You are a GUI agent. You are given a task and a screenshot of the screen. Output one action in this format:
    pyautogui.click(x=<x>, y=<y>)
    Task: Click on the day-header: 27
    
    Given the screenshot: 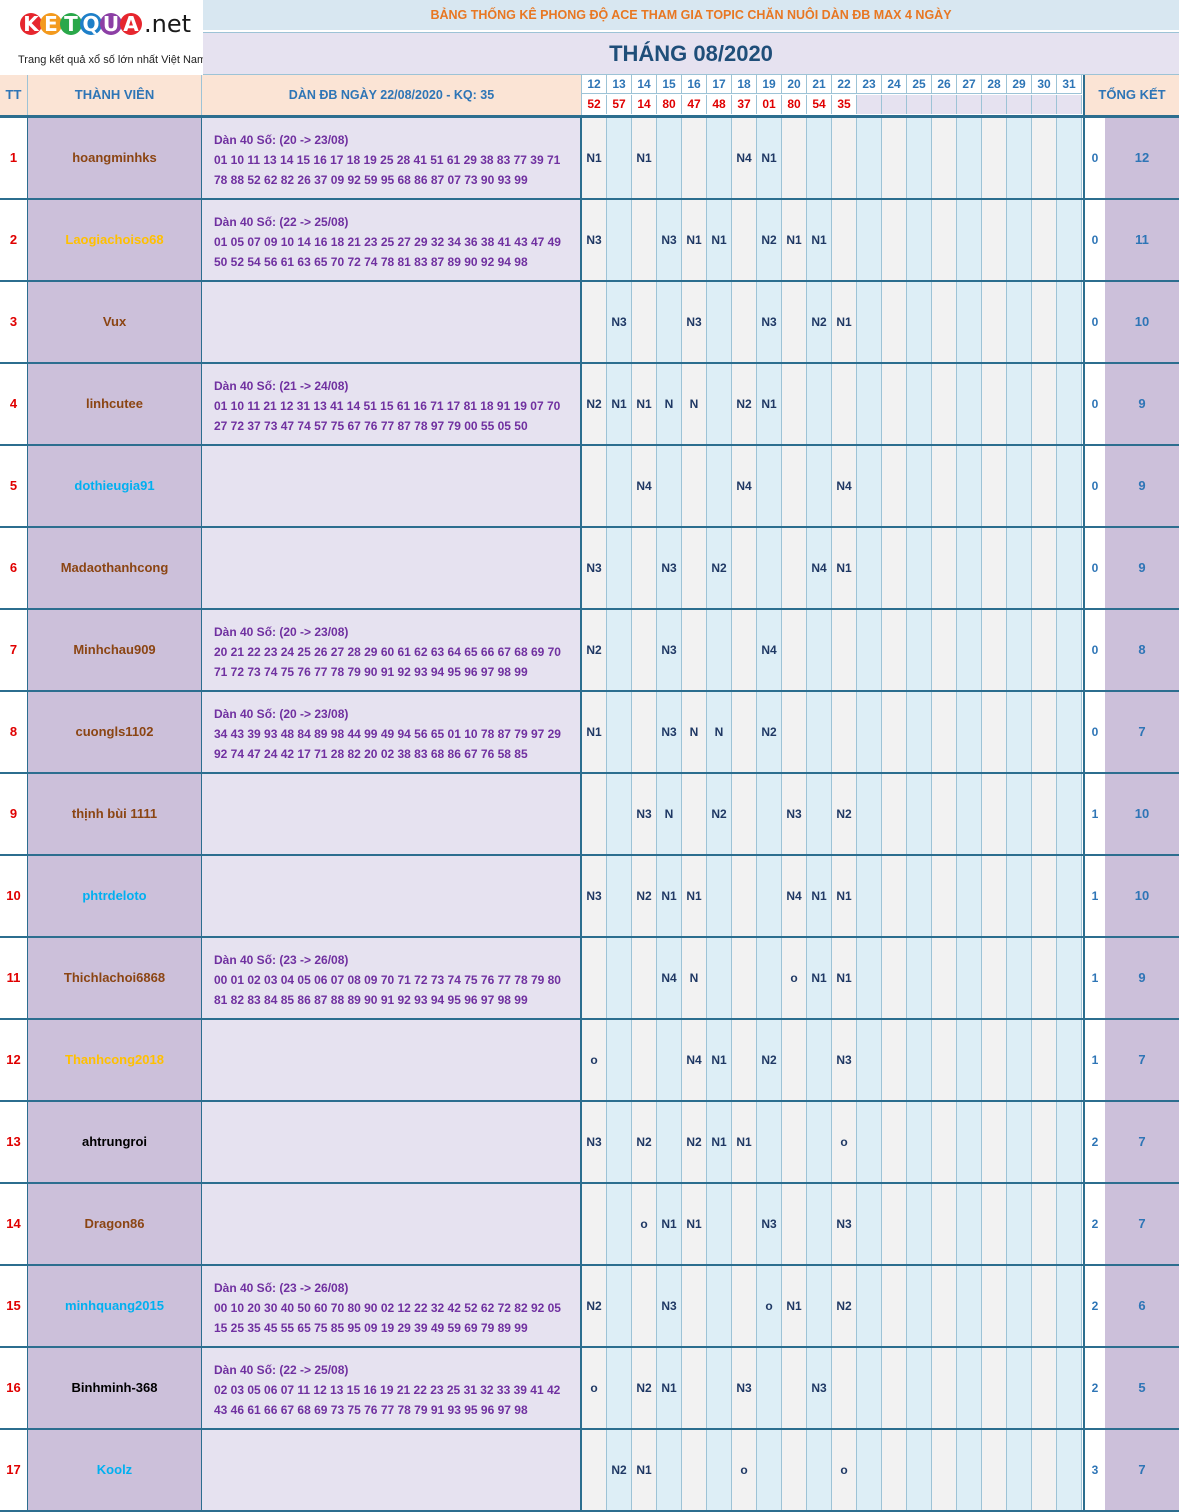 What is the action you would take?
    pyautogui.click(x=969, y=84)
    